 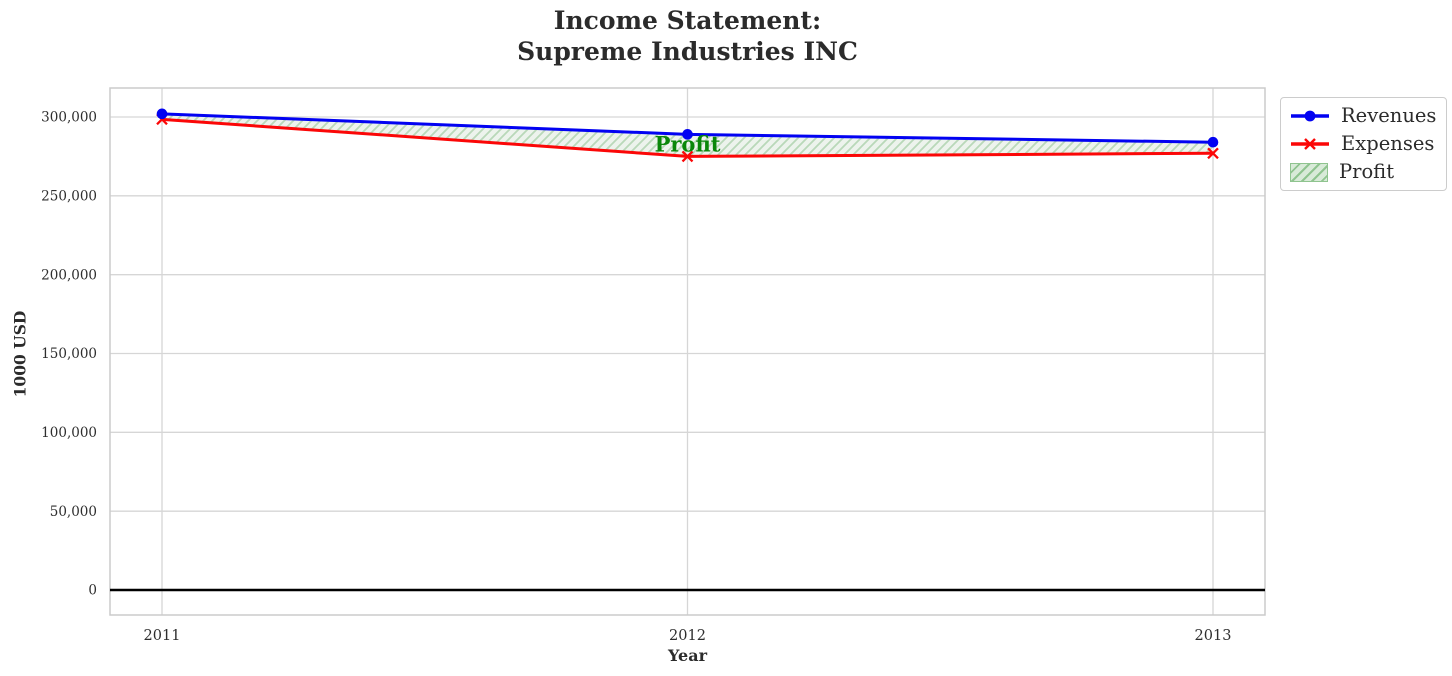 What do you see at coordinates (69, 197) in the screenshot?
I see `y-tick-label: 250,000` at bounding box center [69, 197].